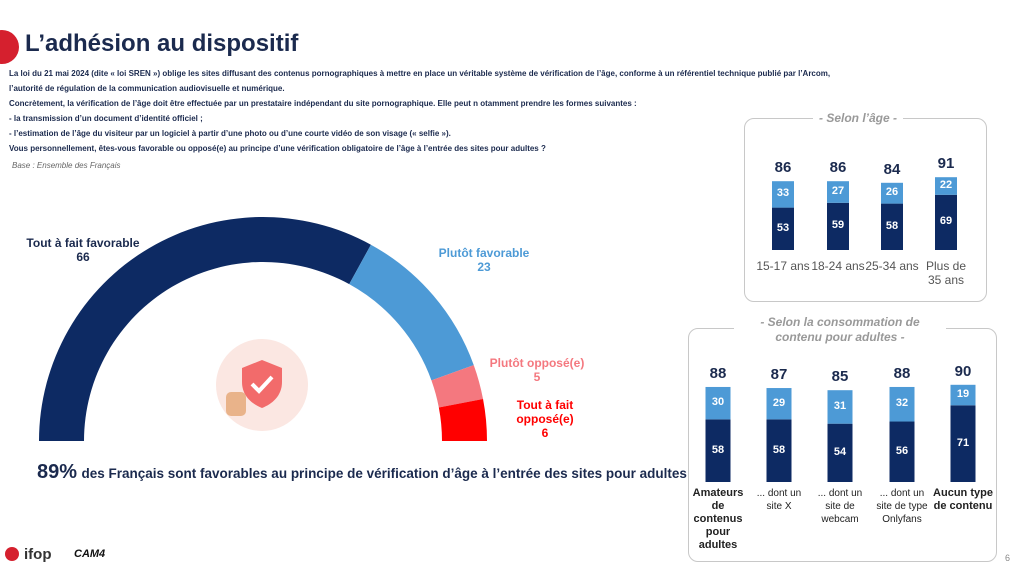  I want to click on segment-label: 33, so click(783, 193).